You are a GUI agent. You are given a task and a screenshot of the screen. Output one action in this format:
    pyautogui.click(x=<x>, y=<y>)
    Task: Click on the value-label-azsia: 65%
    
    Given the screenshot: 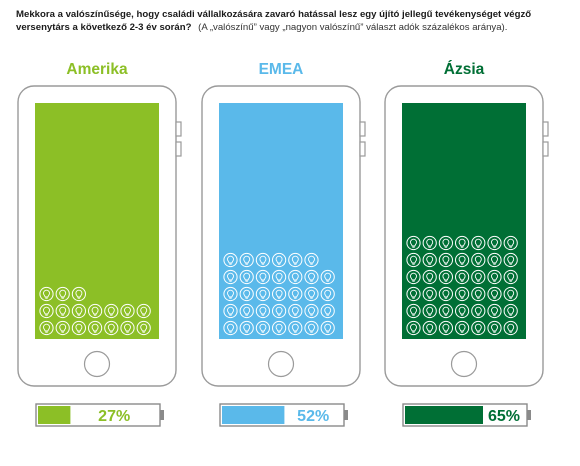 What is the action you would take?
    pyautogui.click(x=504, y=416)
    